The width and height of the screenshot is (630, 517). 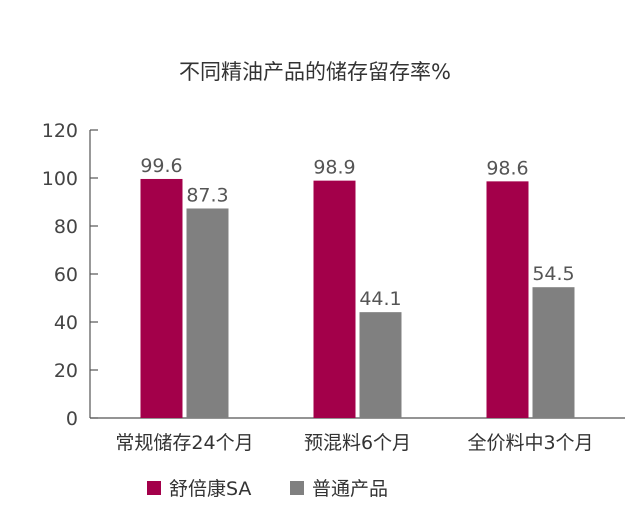 What do you see at coordinates (184, 443) in the screenshot?
I see `x-tick-label-1: 常规储存24个月` at bounding box center [184, 443].